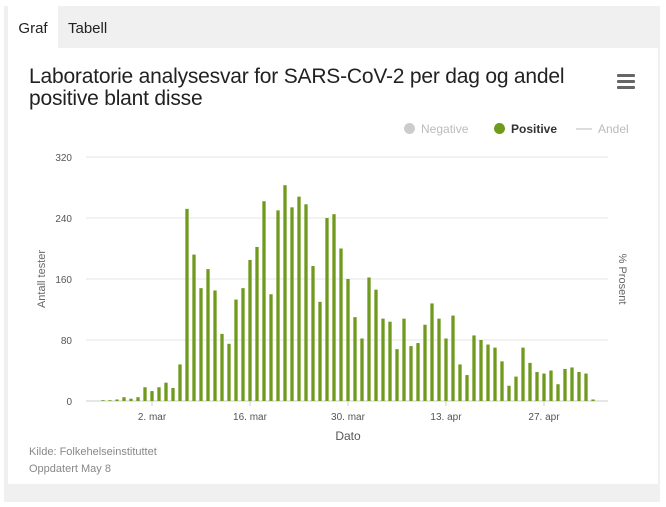 The image size is (666, 507). What do you see at coordinates (348, 436) in the screenshot?
I see `x-axis-label: Dato` at bounding box center [348, 436].